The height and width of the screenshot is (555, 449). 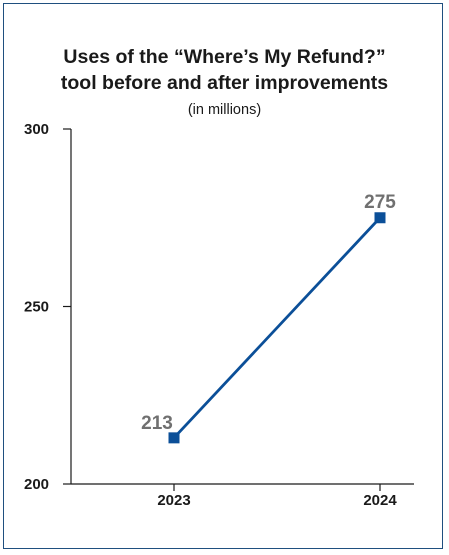 What do you see at coordinates (174, 438) in the screenshot?
I see `data-point-2023` at bounding box center [174, 438].